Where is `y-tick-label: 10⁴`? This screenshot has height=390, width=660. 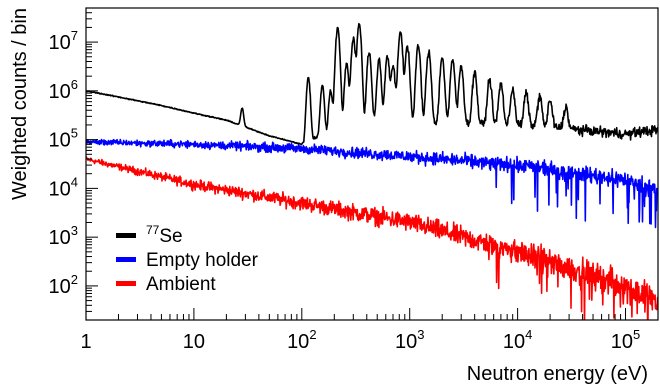 y-tick-label: 10⁴ is located at coordinates (63, 187).